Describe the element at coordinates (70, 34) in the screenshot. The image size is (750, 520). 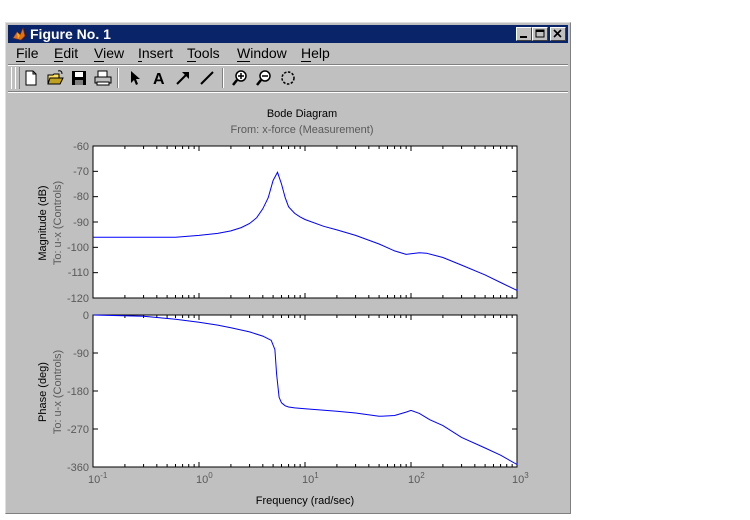
I see `window-title: Figure No. 1` at that location.